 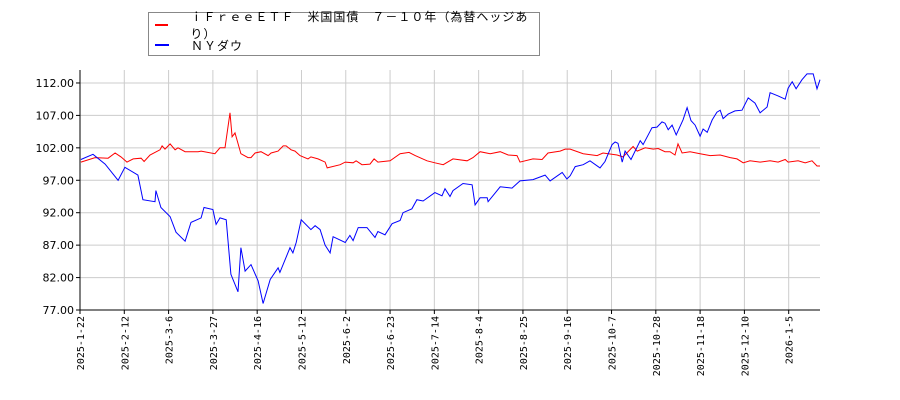 I want to click on legend-swatch-red, so click(x=162, y=25).